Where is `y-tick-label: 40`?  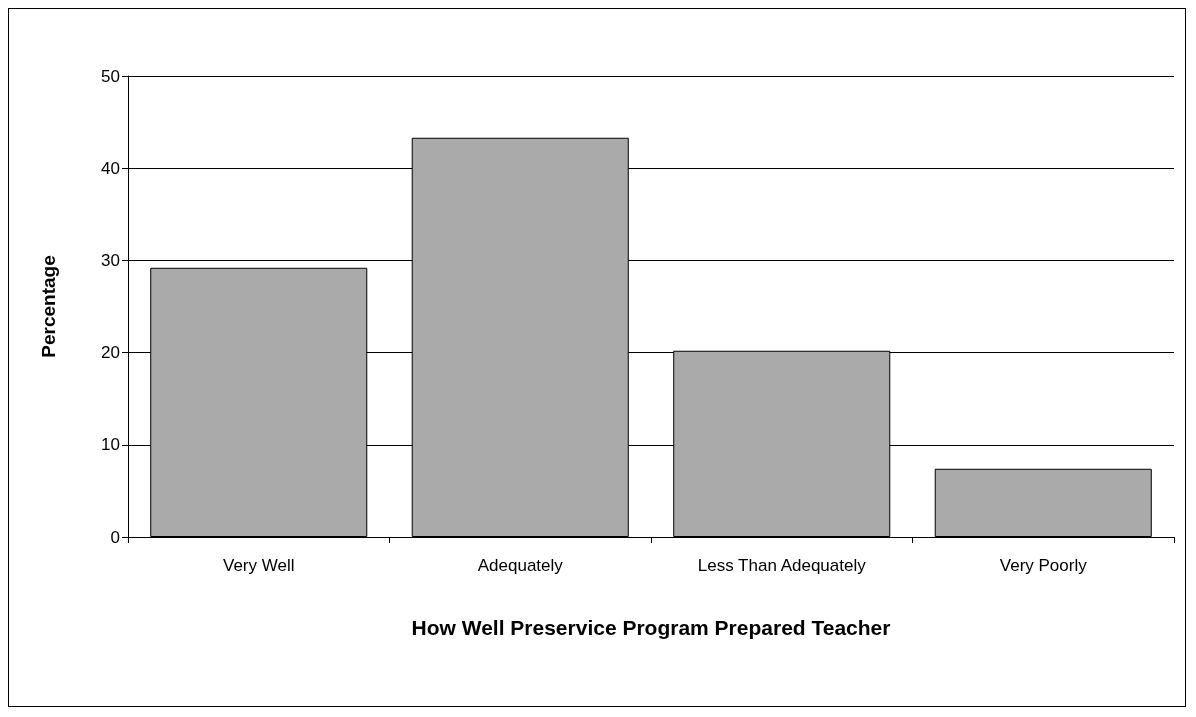 y-tick-label: 40 is located at coordinates (110, 168).